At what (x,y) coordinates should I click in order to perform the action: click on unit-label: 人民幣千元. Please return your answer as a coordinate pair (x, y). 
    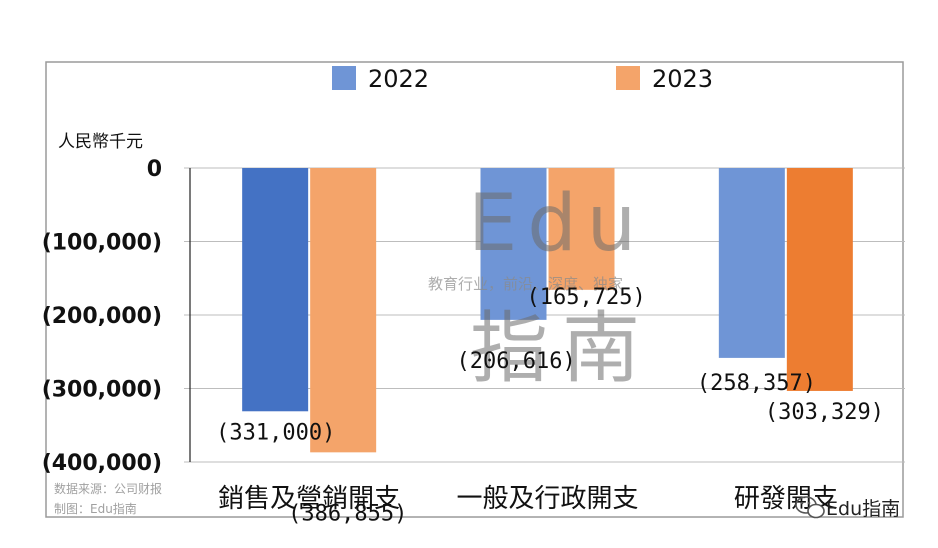
    Looking at the image, I should click on (100, 142).